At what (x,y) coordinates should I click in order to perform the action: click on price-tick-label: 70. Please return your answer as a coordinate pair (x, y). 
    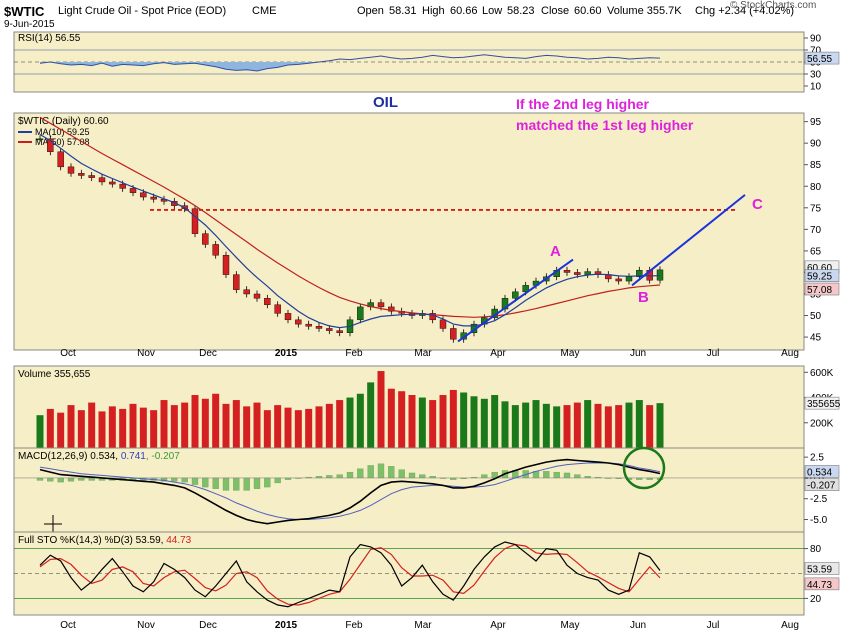
    Looking at the image, I should click on (816, 230).